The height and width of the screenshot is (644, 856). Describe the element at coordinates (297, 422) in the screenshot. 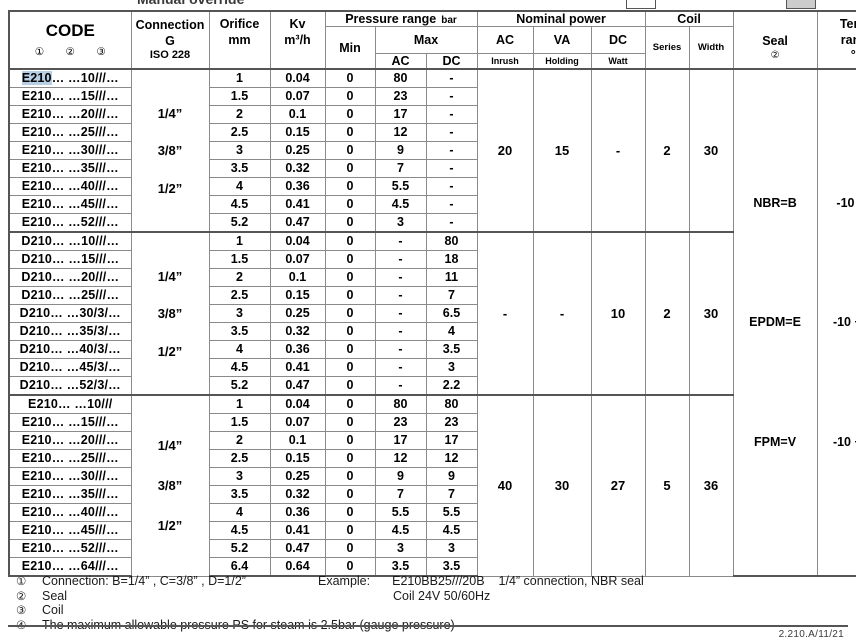

I see `cell-kv: 0.07` at that location.